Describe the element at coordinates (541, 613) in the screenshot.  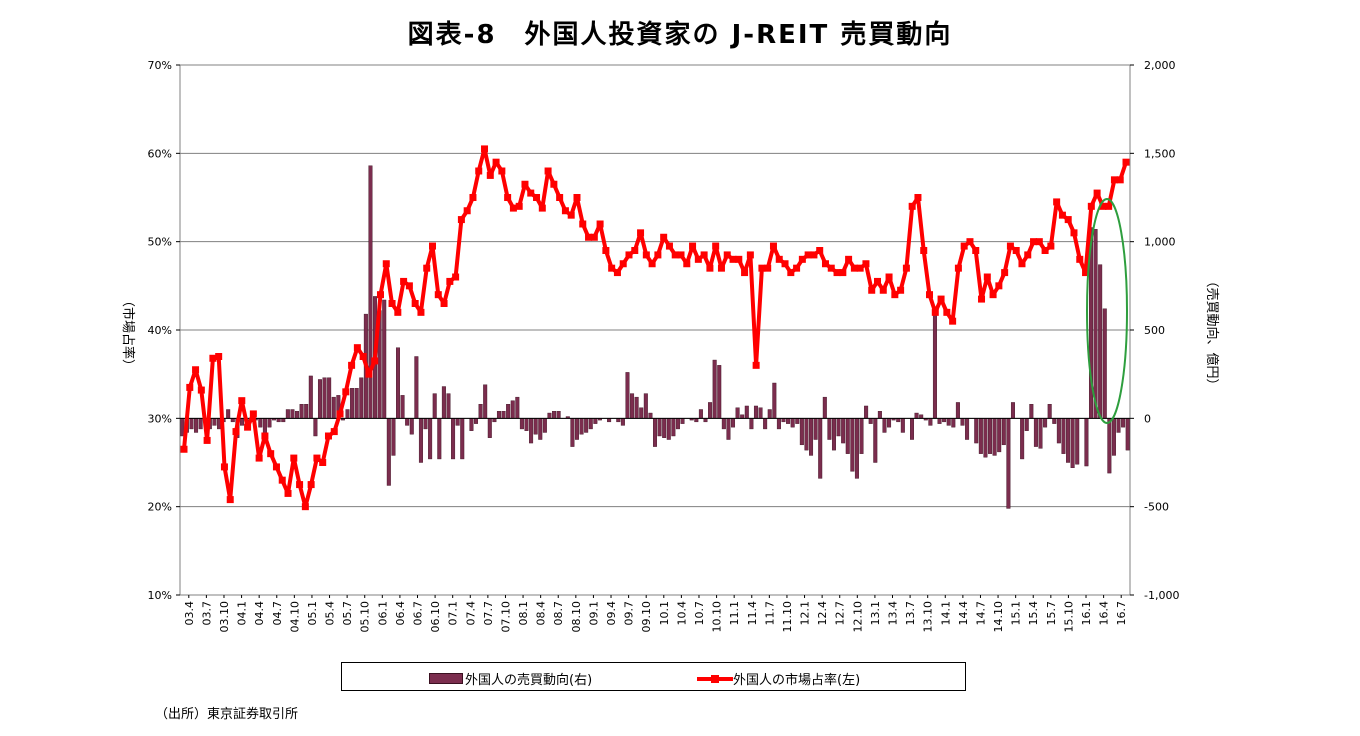
I see `x-tick-label: 08.4` at that location.